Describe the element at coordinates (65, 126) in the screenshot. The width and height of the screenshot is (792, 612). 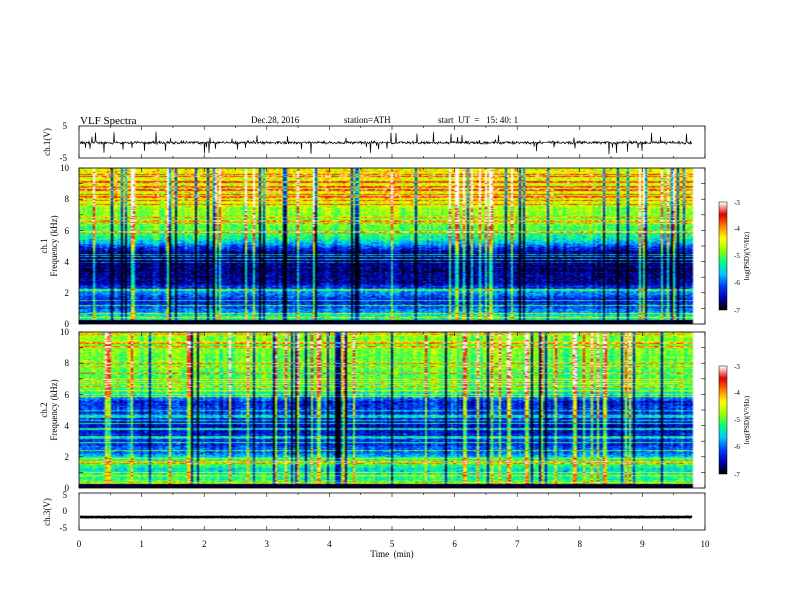
I see `ch1-ytick-top: 5` at that location.